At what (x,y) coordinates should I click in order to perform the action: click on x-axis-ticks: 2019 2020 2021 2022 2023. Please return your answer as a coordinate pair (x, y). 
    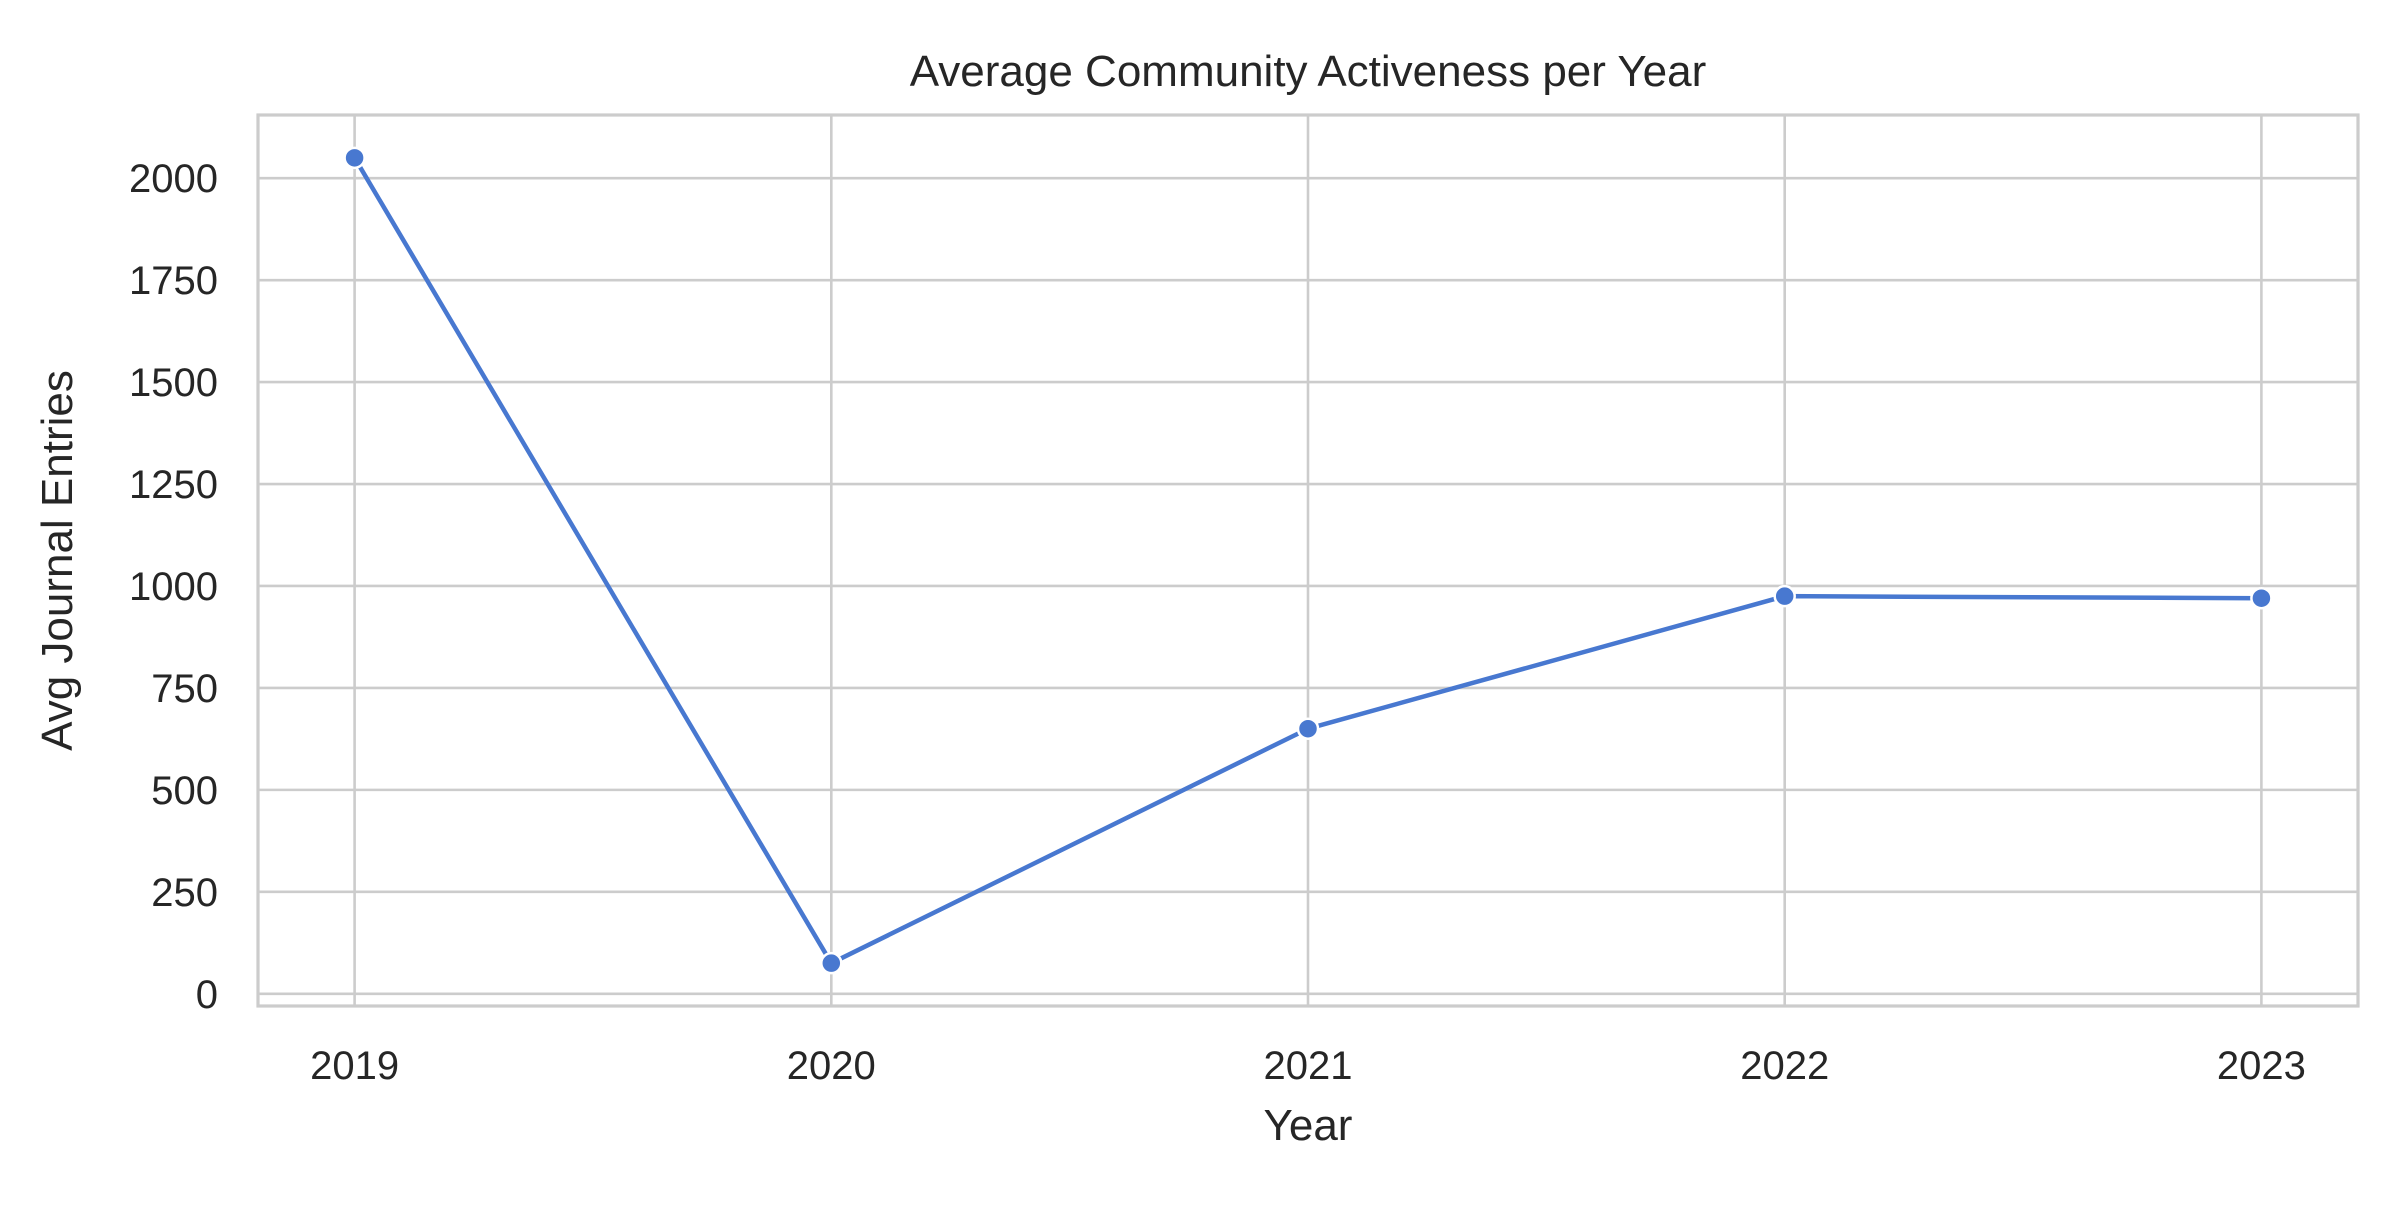
    Looking at the image, I should click on (1308, 1066).